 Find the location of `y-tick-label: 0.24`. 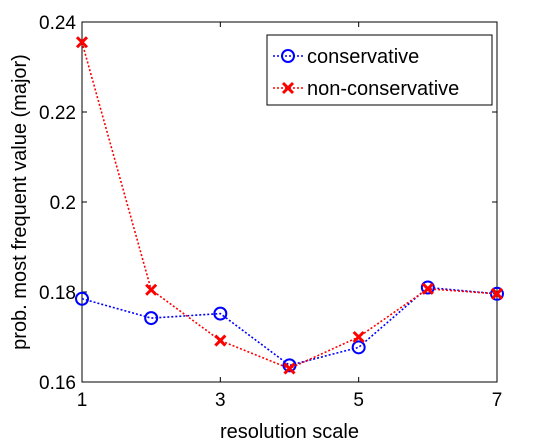

y-tick-label: 0.24 is located at coordinates (57, 23).